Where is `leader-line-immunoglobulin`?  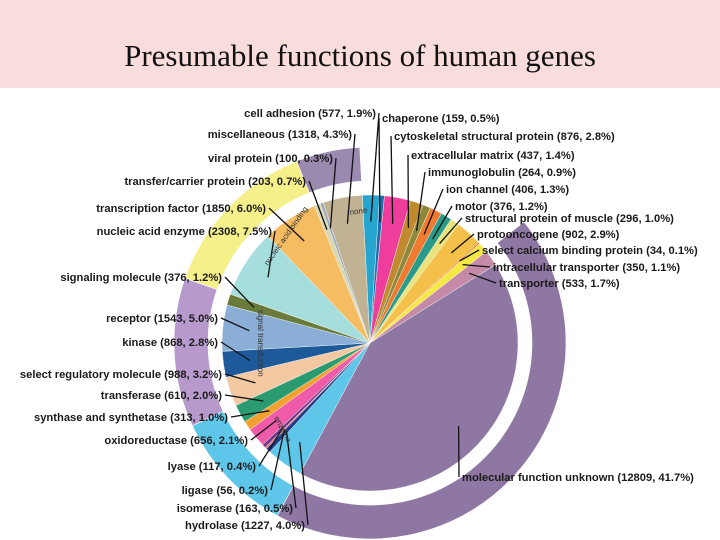 leader-line-immunoglobulin is located at coordinates (420, 201).